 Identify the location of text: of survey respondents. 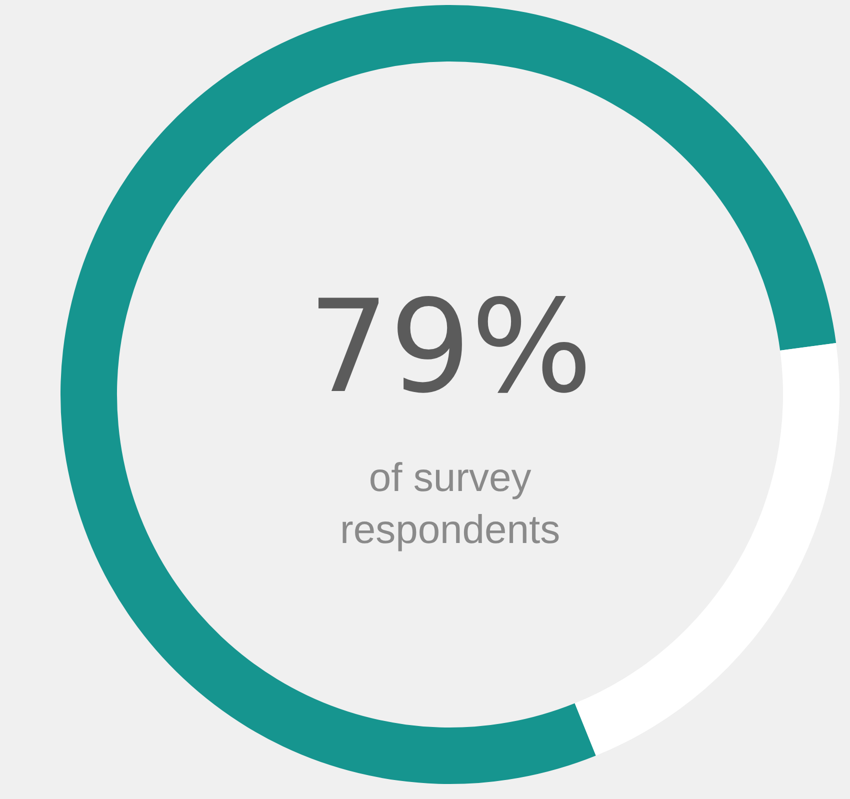
(450, 504).